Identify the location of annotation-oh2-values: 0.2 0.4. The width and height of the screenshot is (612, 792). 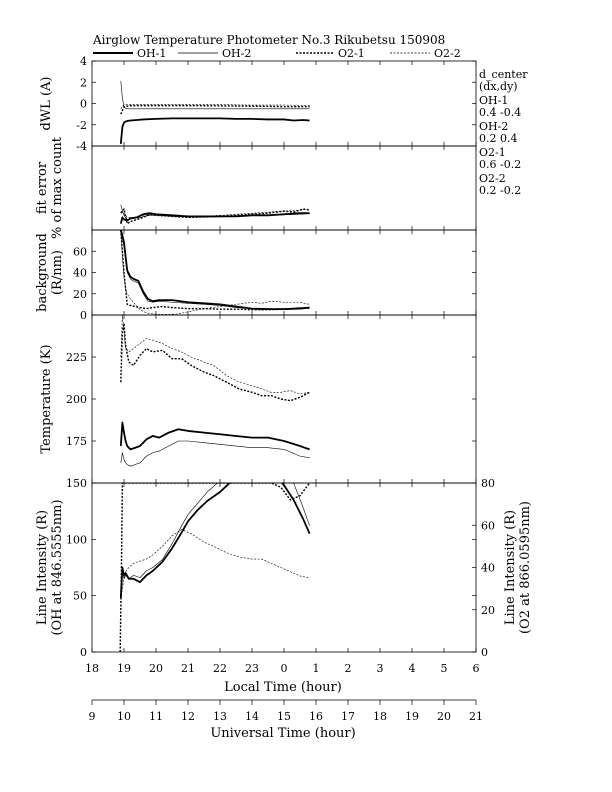
(498, 138).